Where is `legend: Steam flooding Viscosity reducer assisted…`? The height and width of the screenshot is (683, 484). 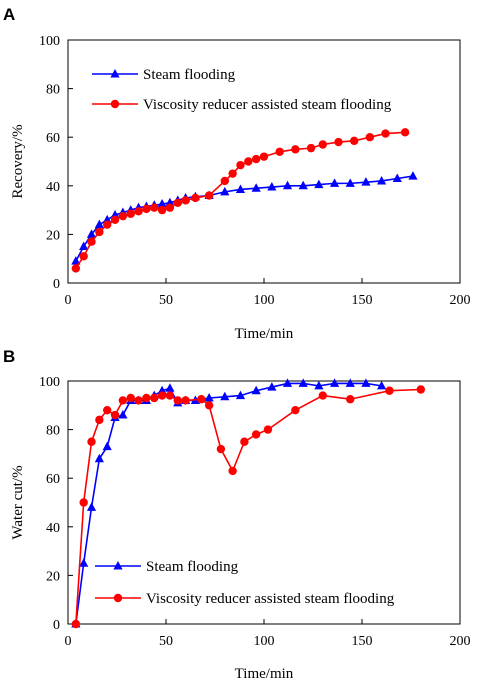 legend: Steam flooding Viscosity reducer assisted… is located at coordinates (245, 583).